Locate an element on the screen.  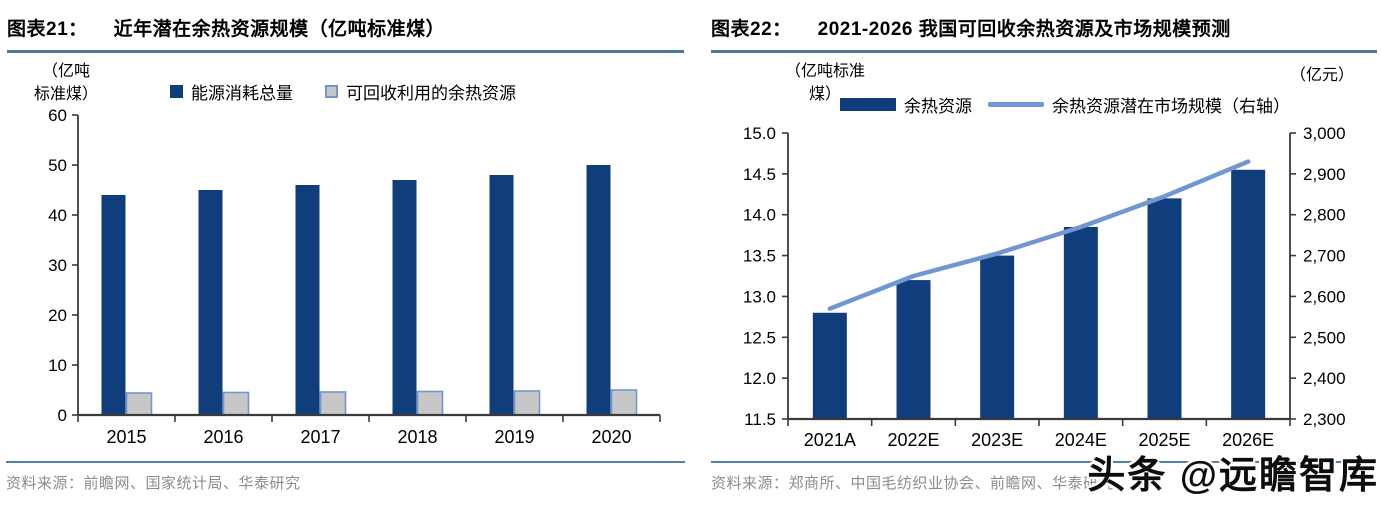
legend-label: 余热资源 is located at coordinates (938, 106).